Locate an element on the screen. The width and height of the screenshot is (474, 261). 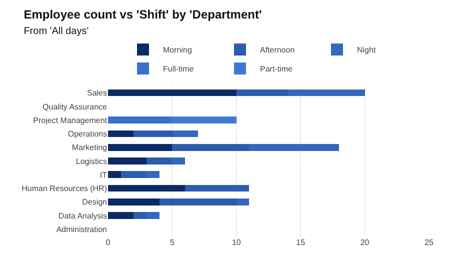
y-tick-label: Data Analysis is located at coordinates (82, 215).